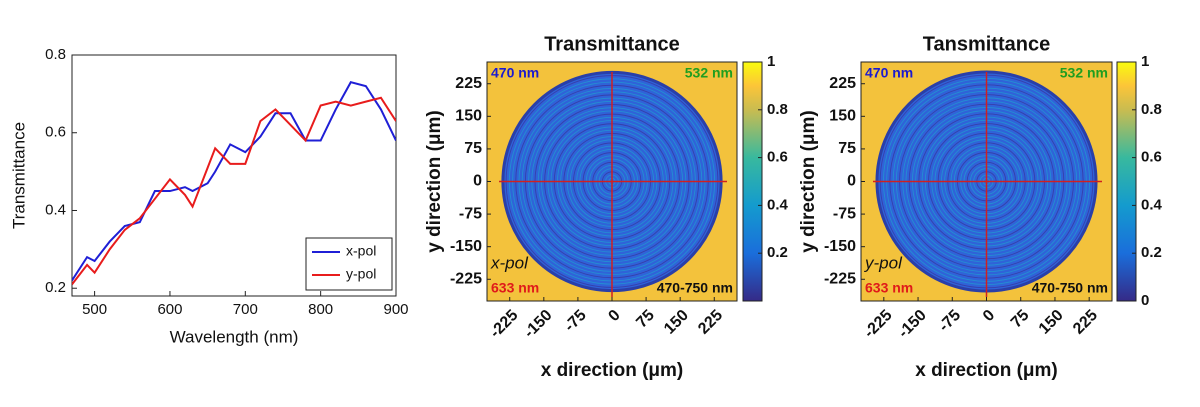 The height and width of the screenshot is (407, 1200). Describe the element at coordinates (1145, 300) in the screenshot. I see `colorbar-tick-label: 0` at that location.